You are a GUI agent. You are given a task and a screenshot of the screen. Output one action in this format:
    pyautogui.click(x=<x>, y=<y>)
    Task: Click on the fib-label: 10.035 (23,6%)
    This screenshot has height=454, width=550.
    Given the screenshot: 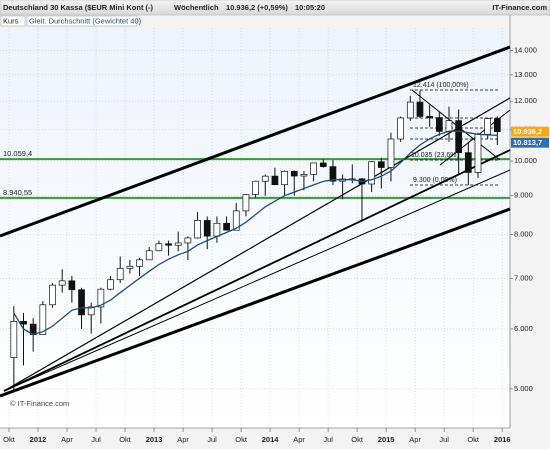 What is the action you would take?
    pyautogui.click(x=435, y=155)
    